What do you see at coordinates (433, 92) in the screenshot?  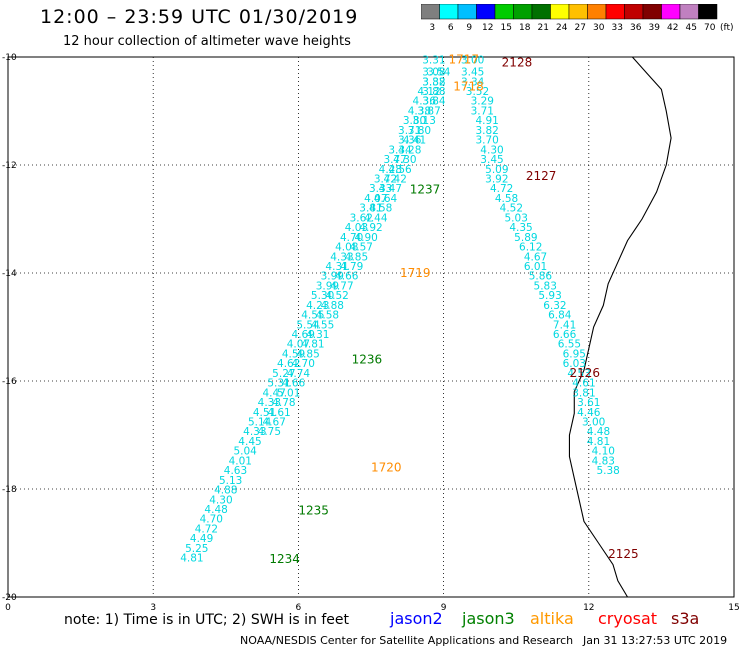 I see `wave-height-value: 3.88` at bounding box center [433, 92].